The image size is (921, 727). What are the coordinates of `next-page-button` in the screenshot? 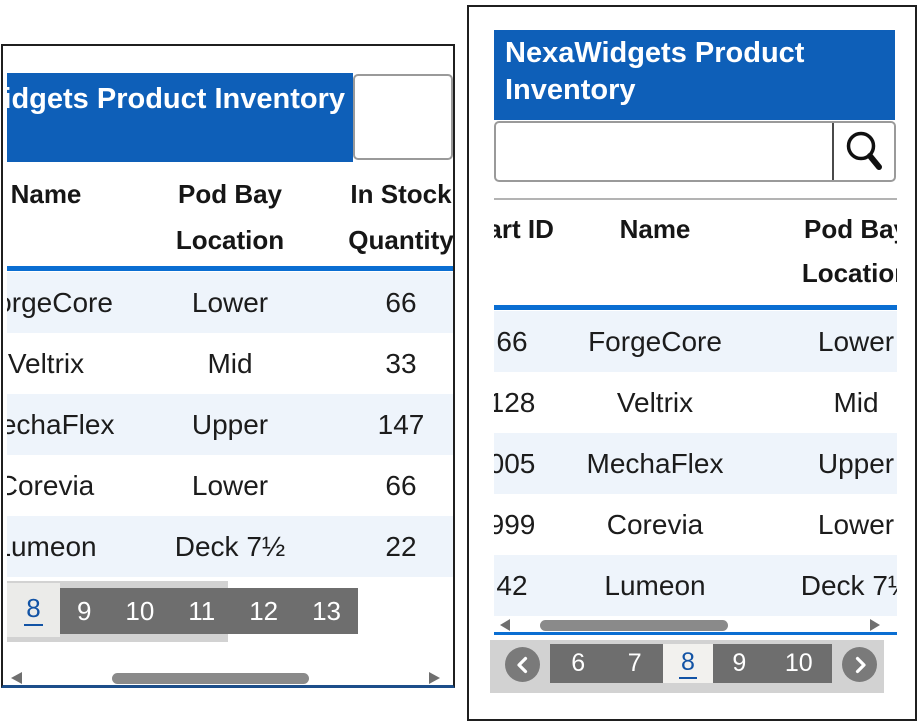 It's located at (859, 664).